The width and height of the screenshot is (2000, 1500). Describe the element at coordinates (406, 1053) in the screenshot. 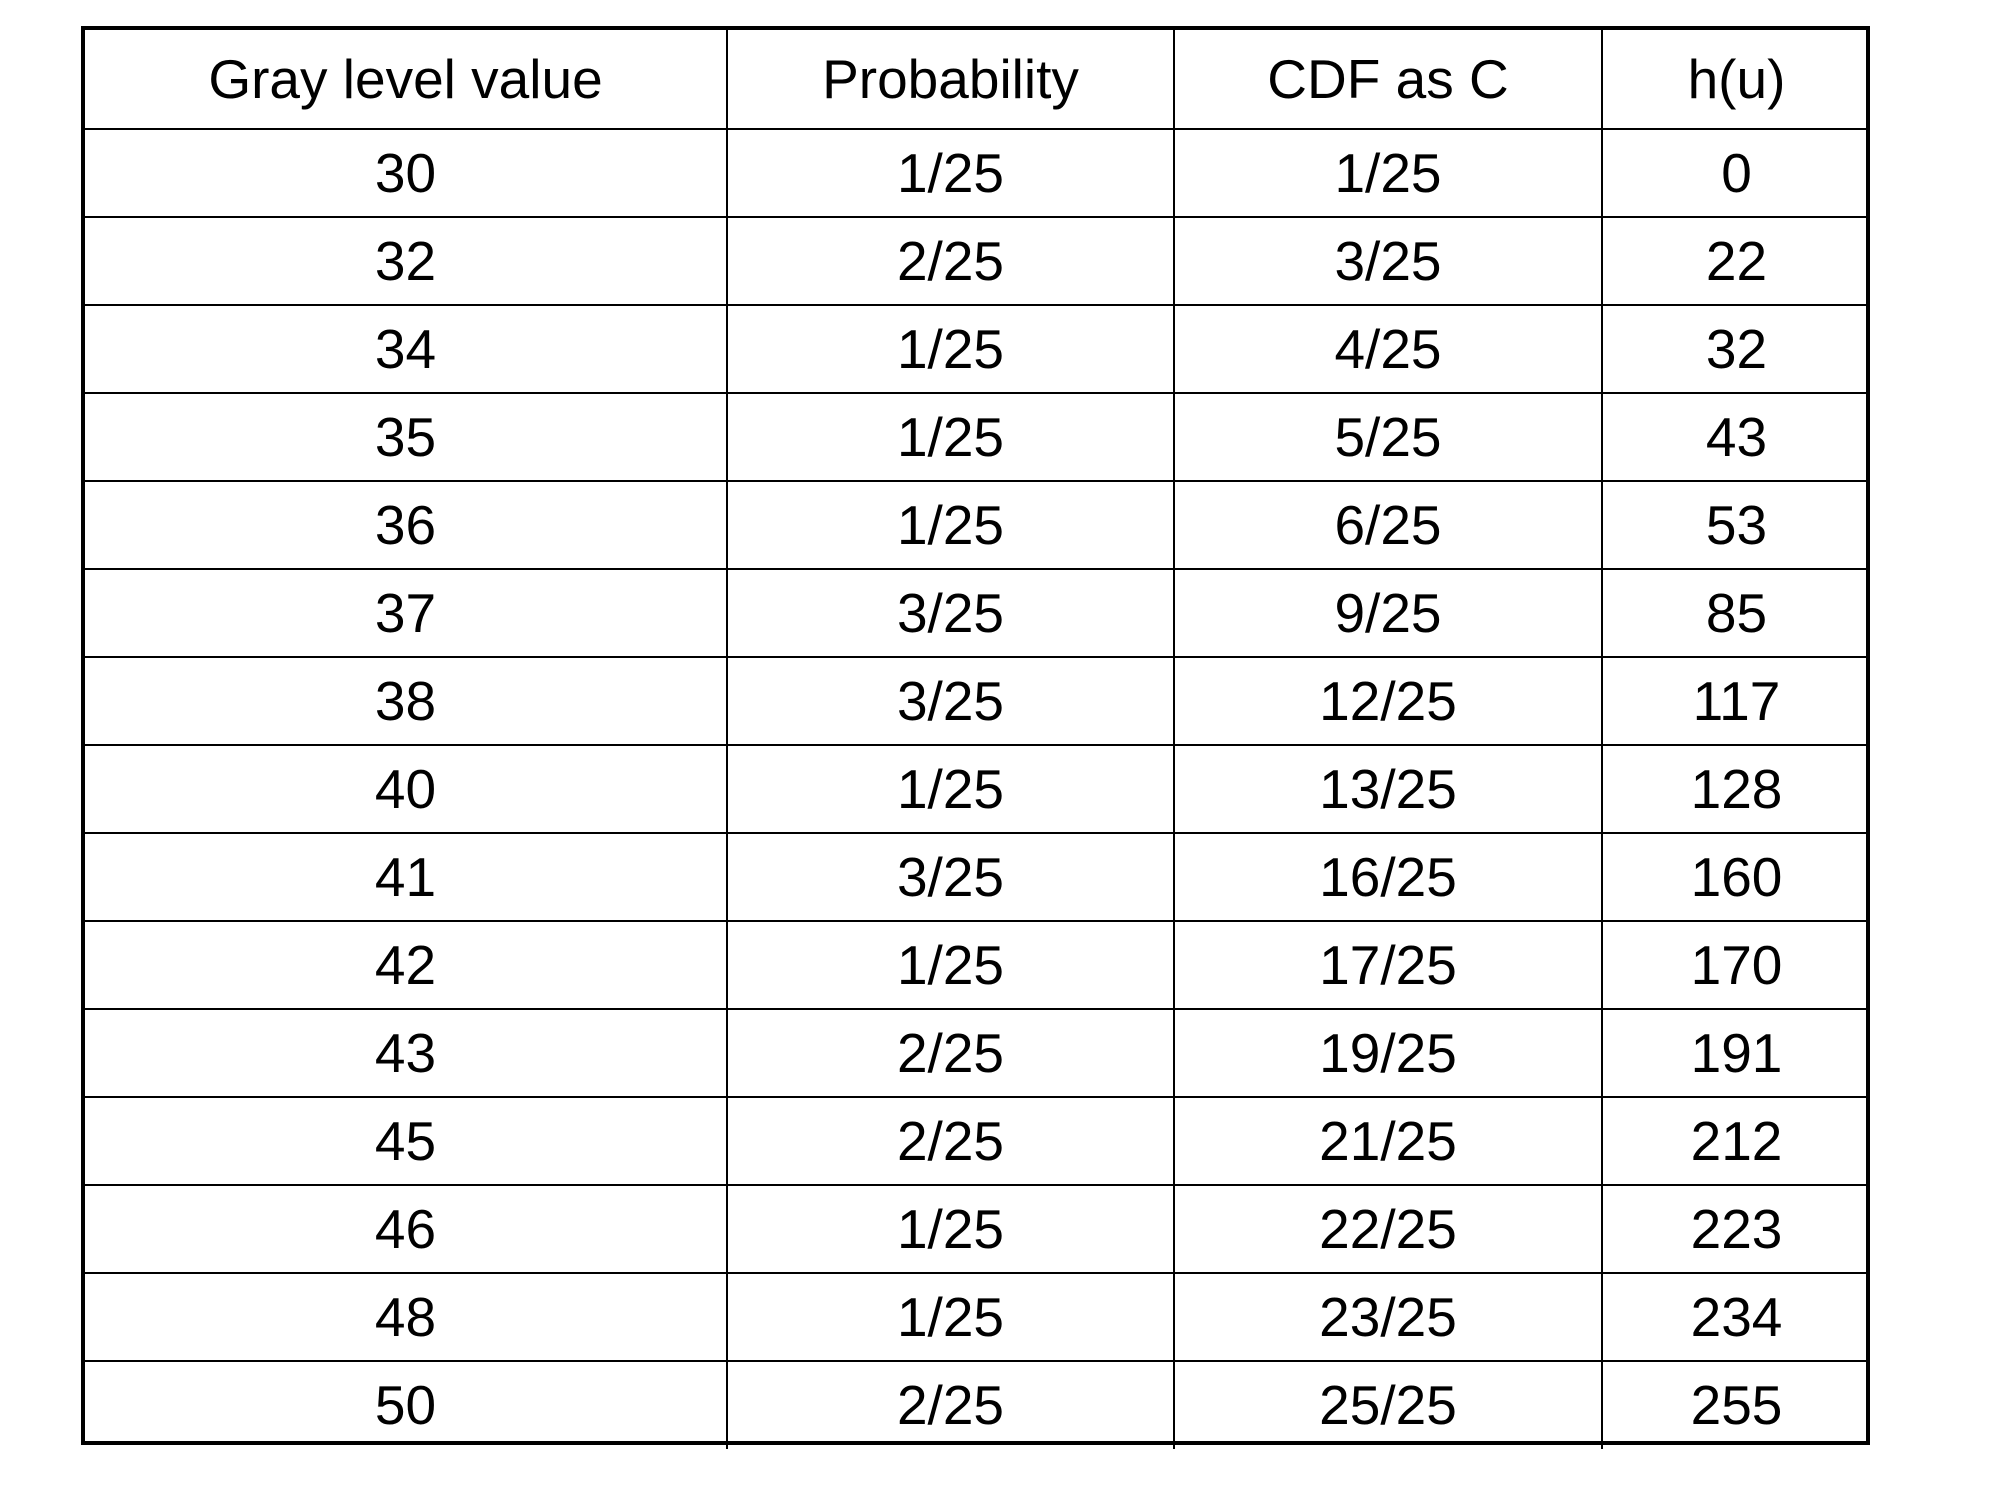

I see `cell-gray-level: 43` at that location.